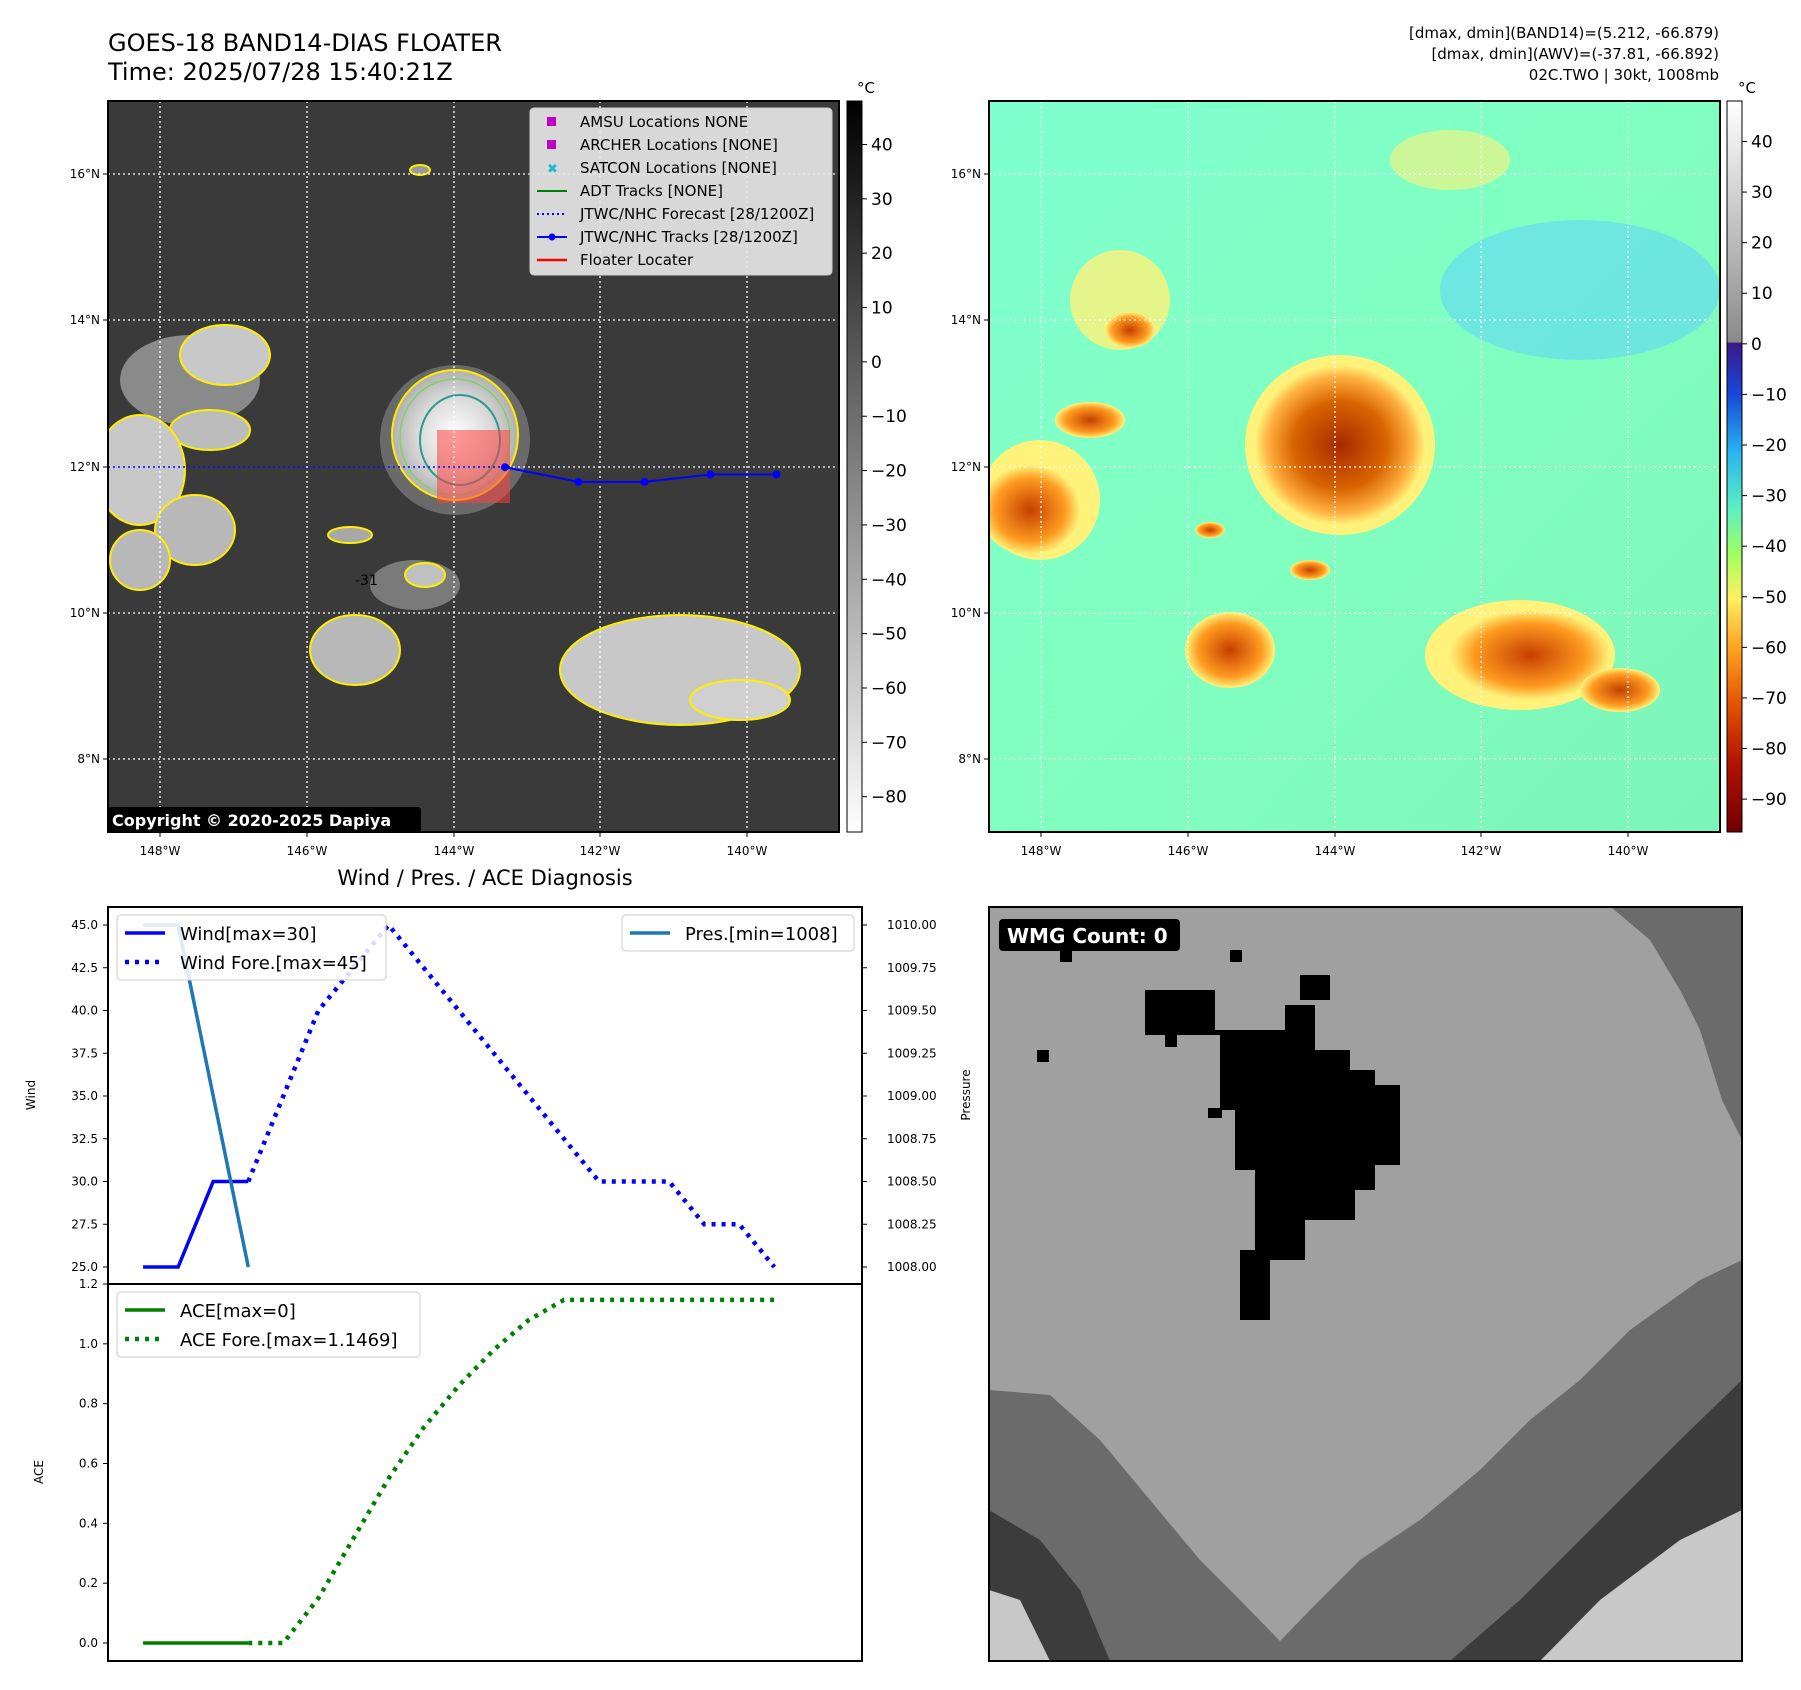 This screenshot has width=1801, height=1690. What do you see at coordinates (912, 925) in the screenshot?
I see `pressure-tick-label: 1010.00` at bounding box center [912, 925].